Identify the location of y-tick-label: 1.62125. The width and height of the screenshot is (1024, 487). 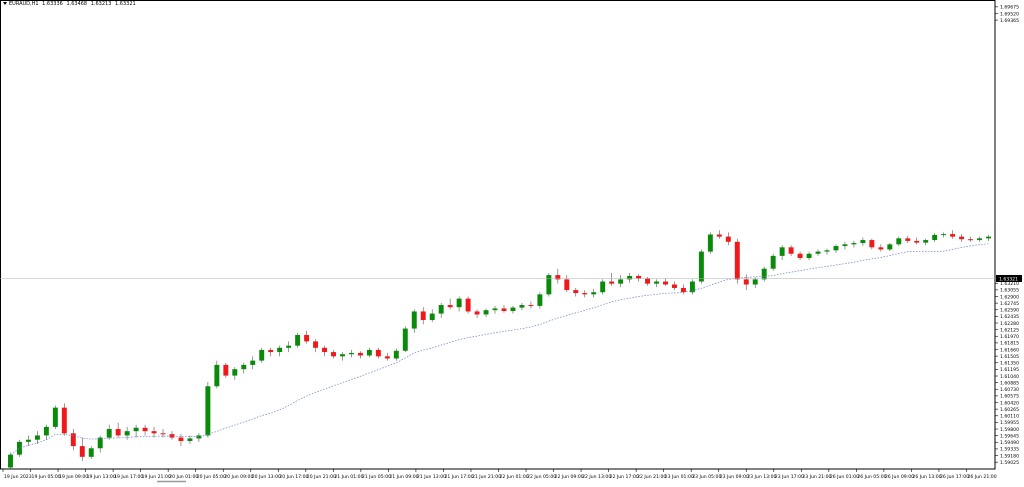
(1009, 330).